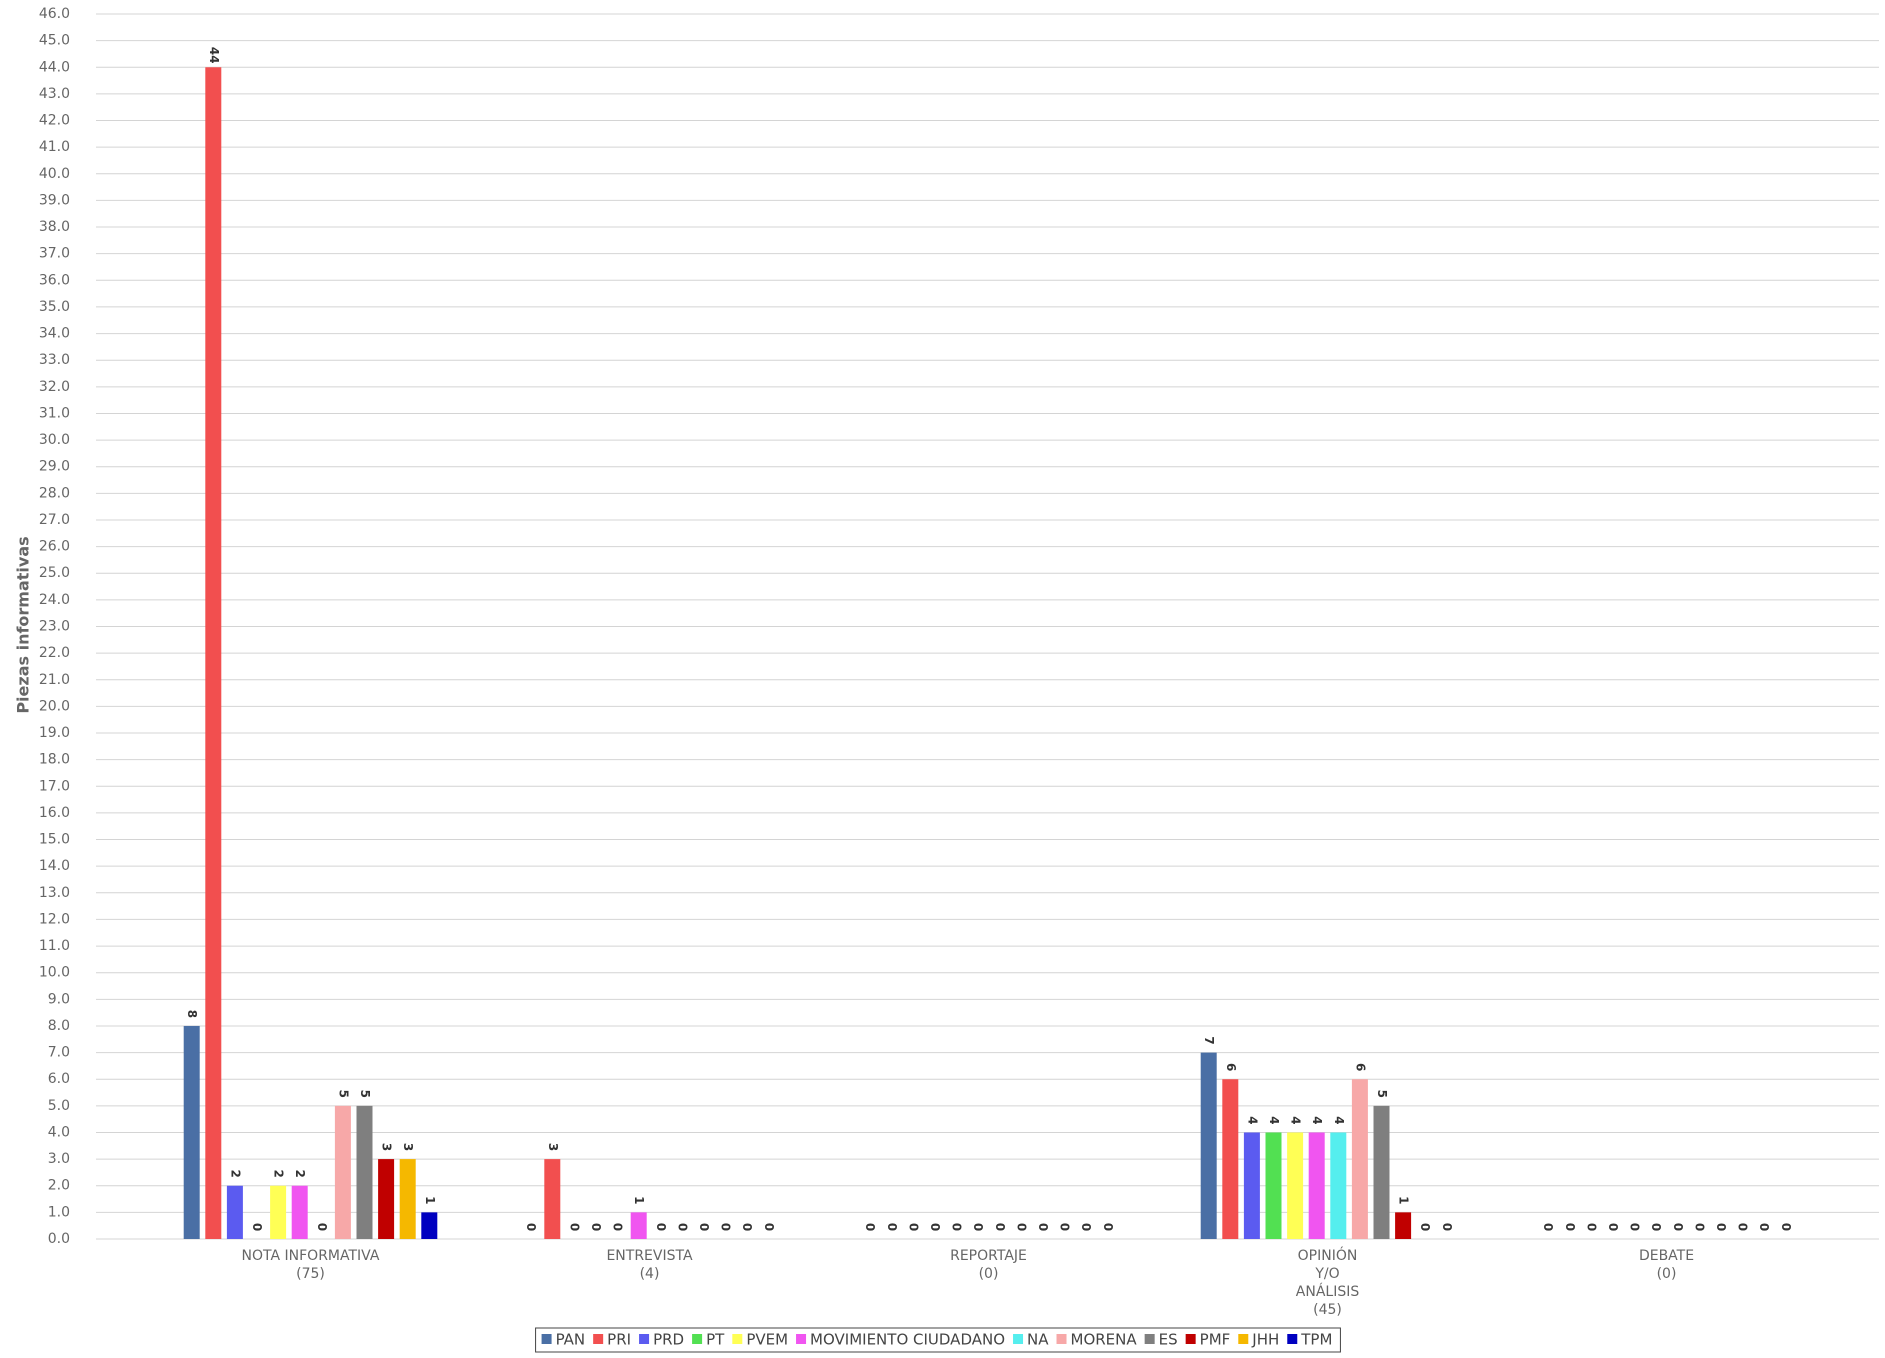  What do you see at coordinates (59, 1212) in the screenshot?
I see `y-tick-label: 1.0` at bounding box center [59, 1212].